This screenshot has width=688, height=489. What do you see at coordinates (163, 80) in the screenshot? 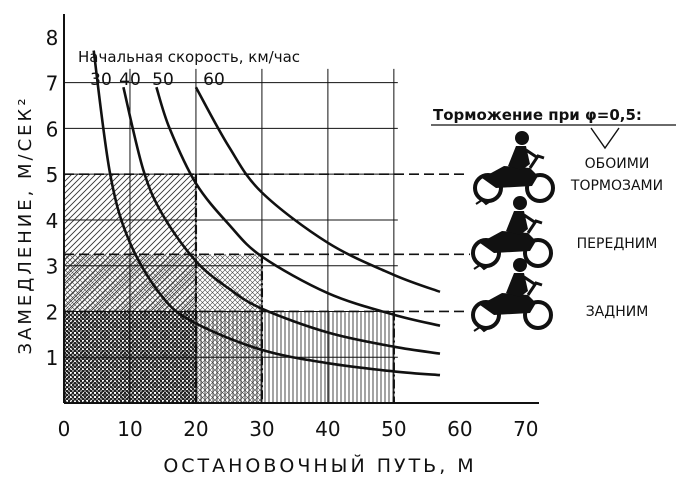
I see `speed-label-50: 50` at bounding box center [163, 80].